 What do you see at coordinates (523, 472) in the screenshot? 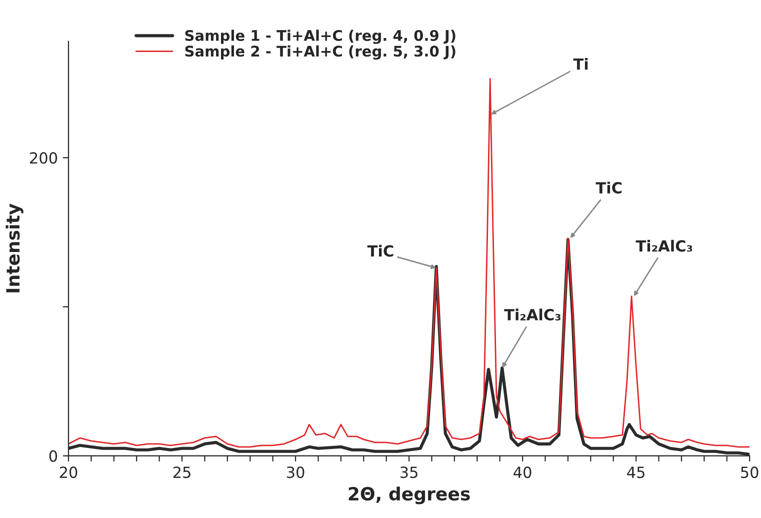
I see `x-tick-label: 40` at bounding box center [523, 472].